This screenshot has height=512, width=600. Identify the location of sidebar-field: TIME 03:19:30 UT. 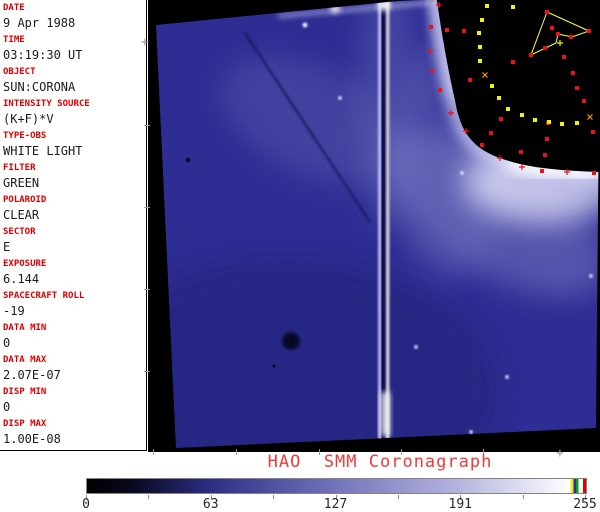
(73, 50).